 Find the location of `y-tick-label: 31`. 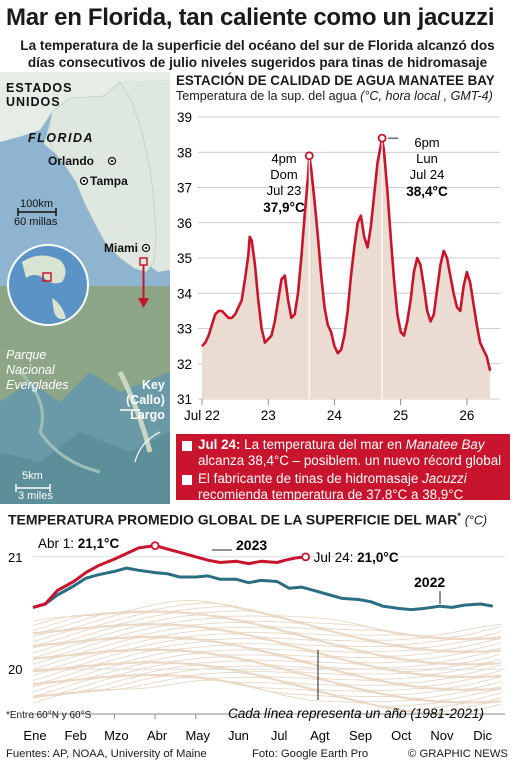

y-tick-label: 31 is located at coordinates (184, 399).